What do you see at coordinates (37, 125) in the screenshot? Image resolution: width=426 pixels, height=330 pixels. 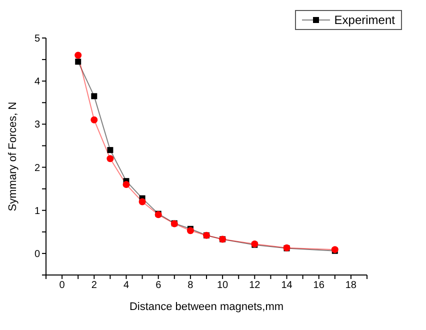 I see `y-tick-label: 3` at bounding box center [37, 125].